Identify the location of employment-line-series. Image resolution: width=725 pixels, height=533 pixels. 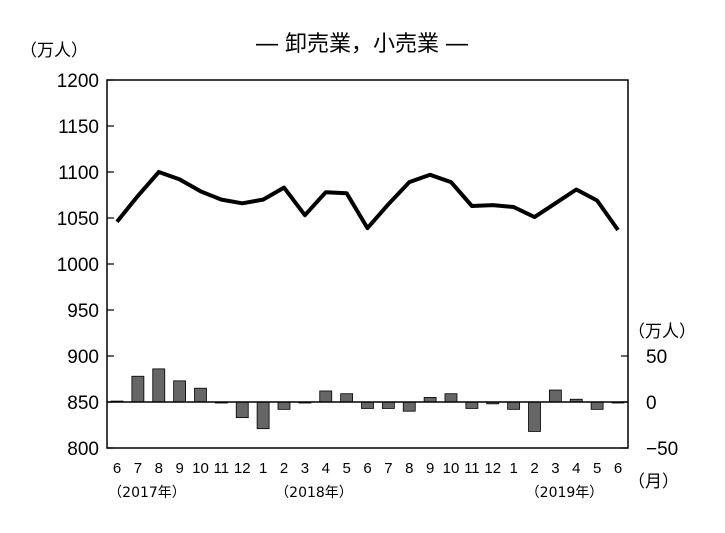
(367, 201).